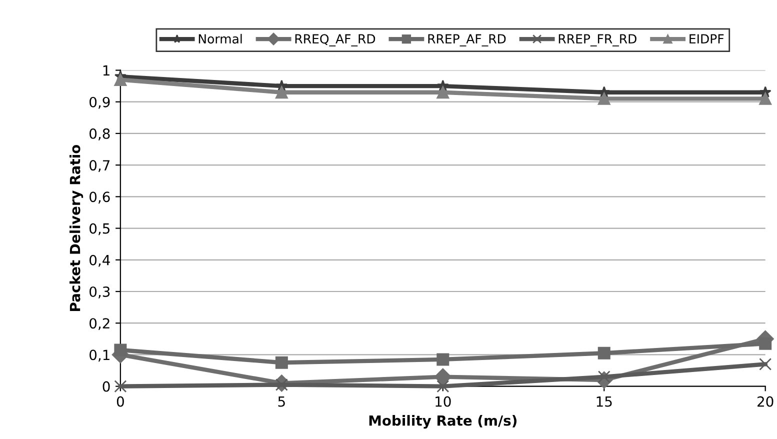 The image size is (777, 439). Describe the element at coordinates (100, 166) in the screenshot. I see `y-tick-label: 0,7` at that location.